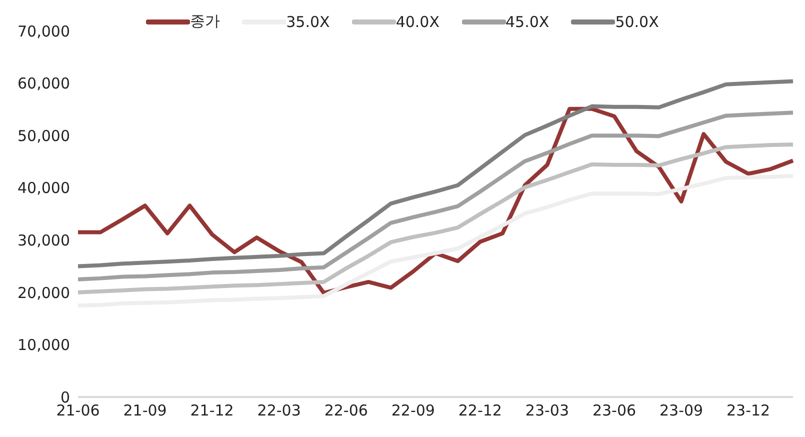  Describe the element at coordinates (547, 411) in the screenshot. I see `x-tick-label: 23-03` at that location.